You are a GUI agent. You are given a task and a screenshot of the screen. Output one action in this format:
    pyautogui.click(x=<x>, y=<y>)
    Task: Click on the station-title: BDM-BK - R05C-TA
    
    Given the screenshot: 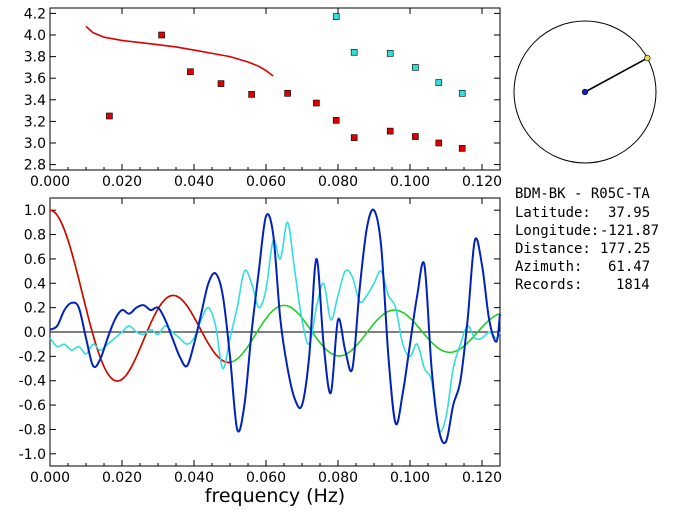 What is the action you would take?
    pyautogui.click(x=582, y=194)
    